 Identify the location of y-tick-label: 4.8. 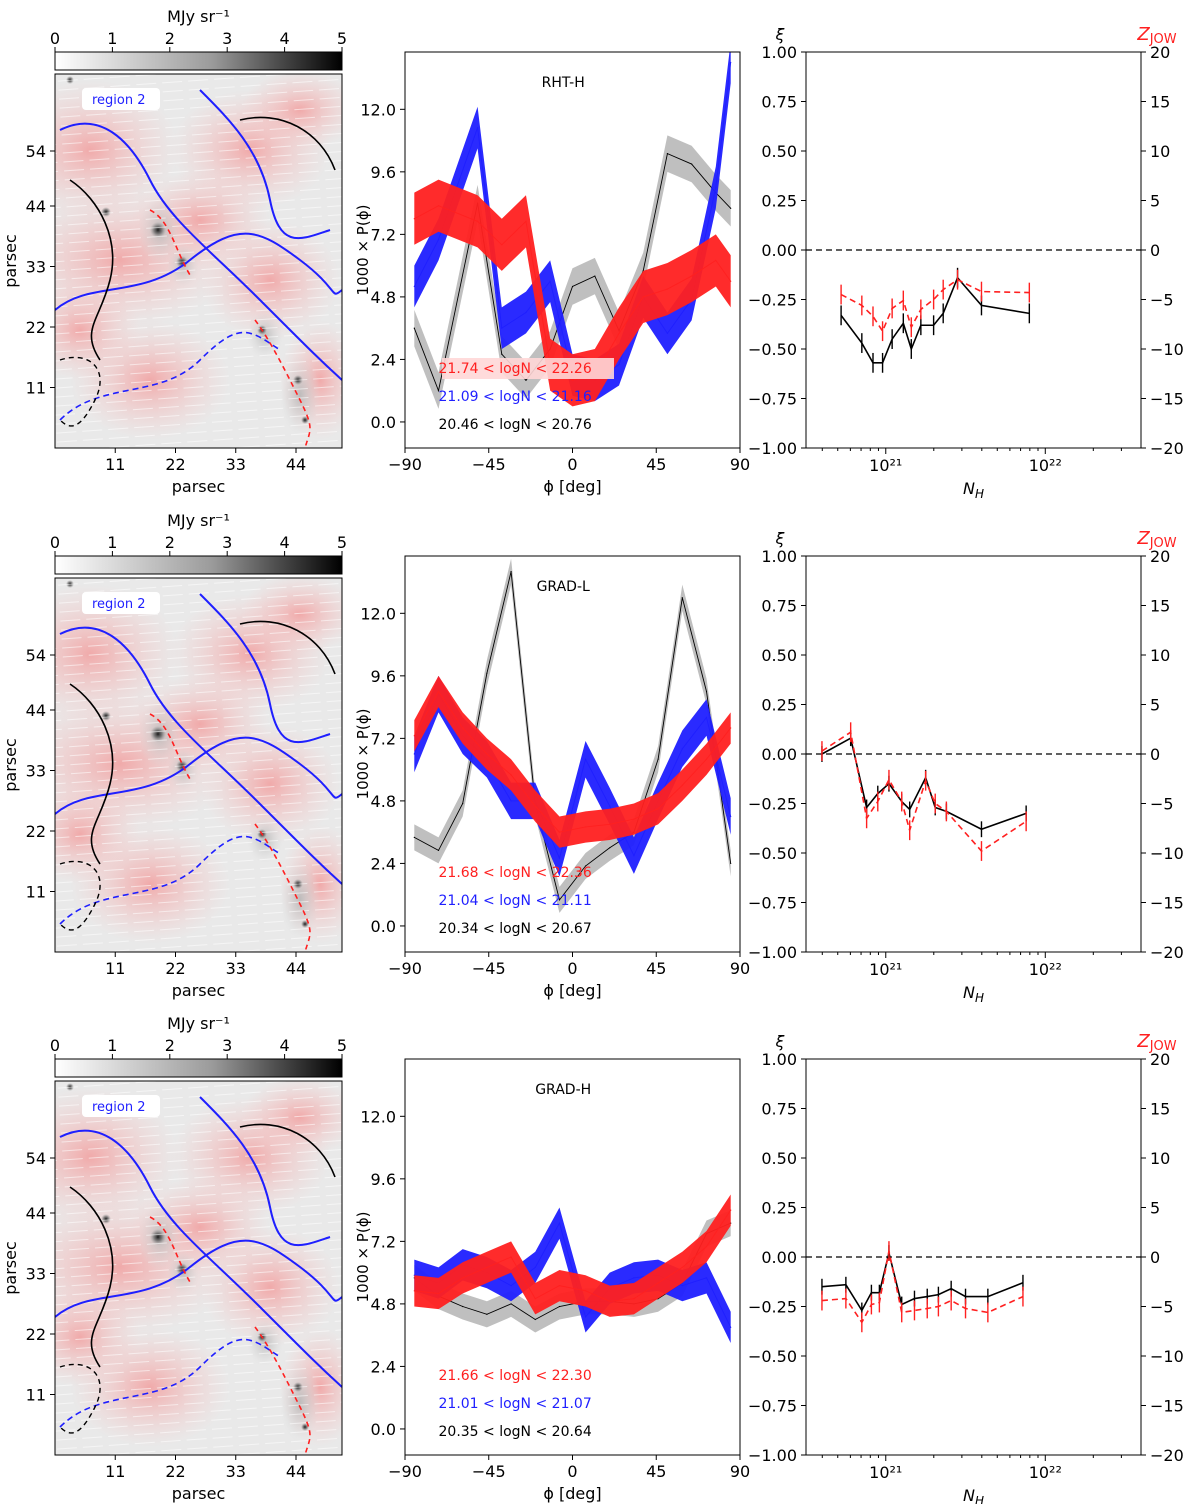
(383, 297).